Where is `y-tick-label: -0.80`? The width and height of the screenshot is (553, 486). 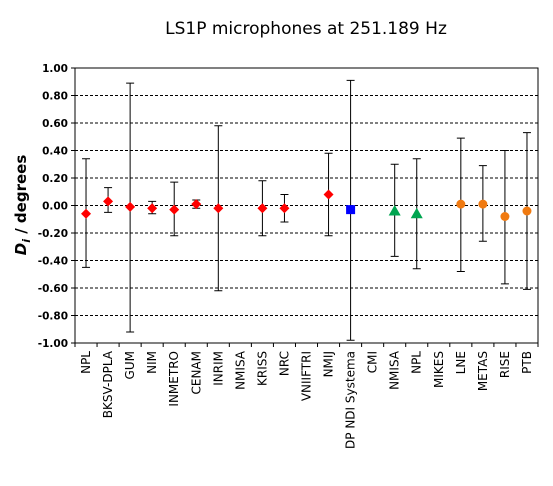 y-tick-label: -0.80 is located at coordinates (53, 317).